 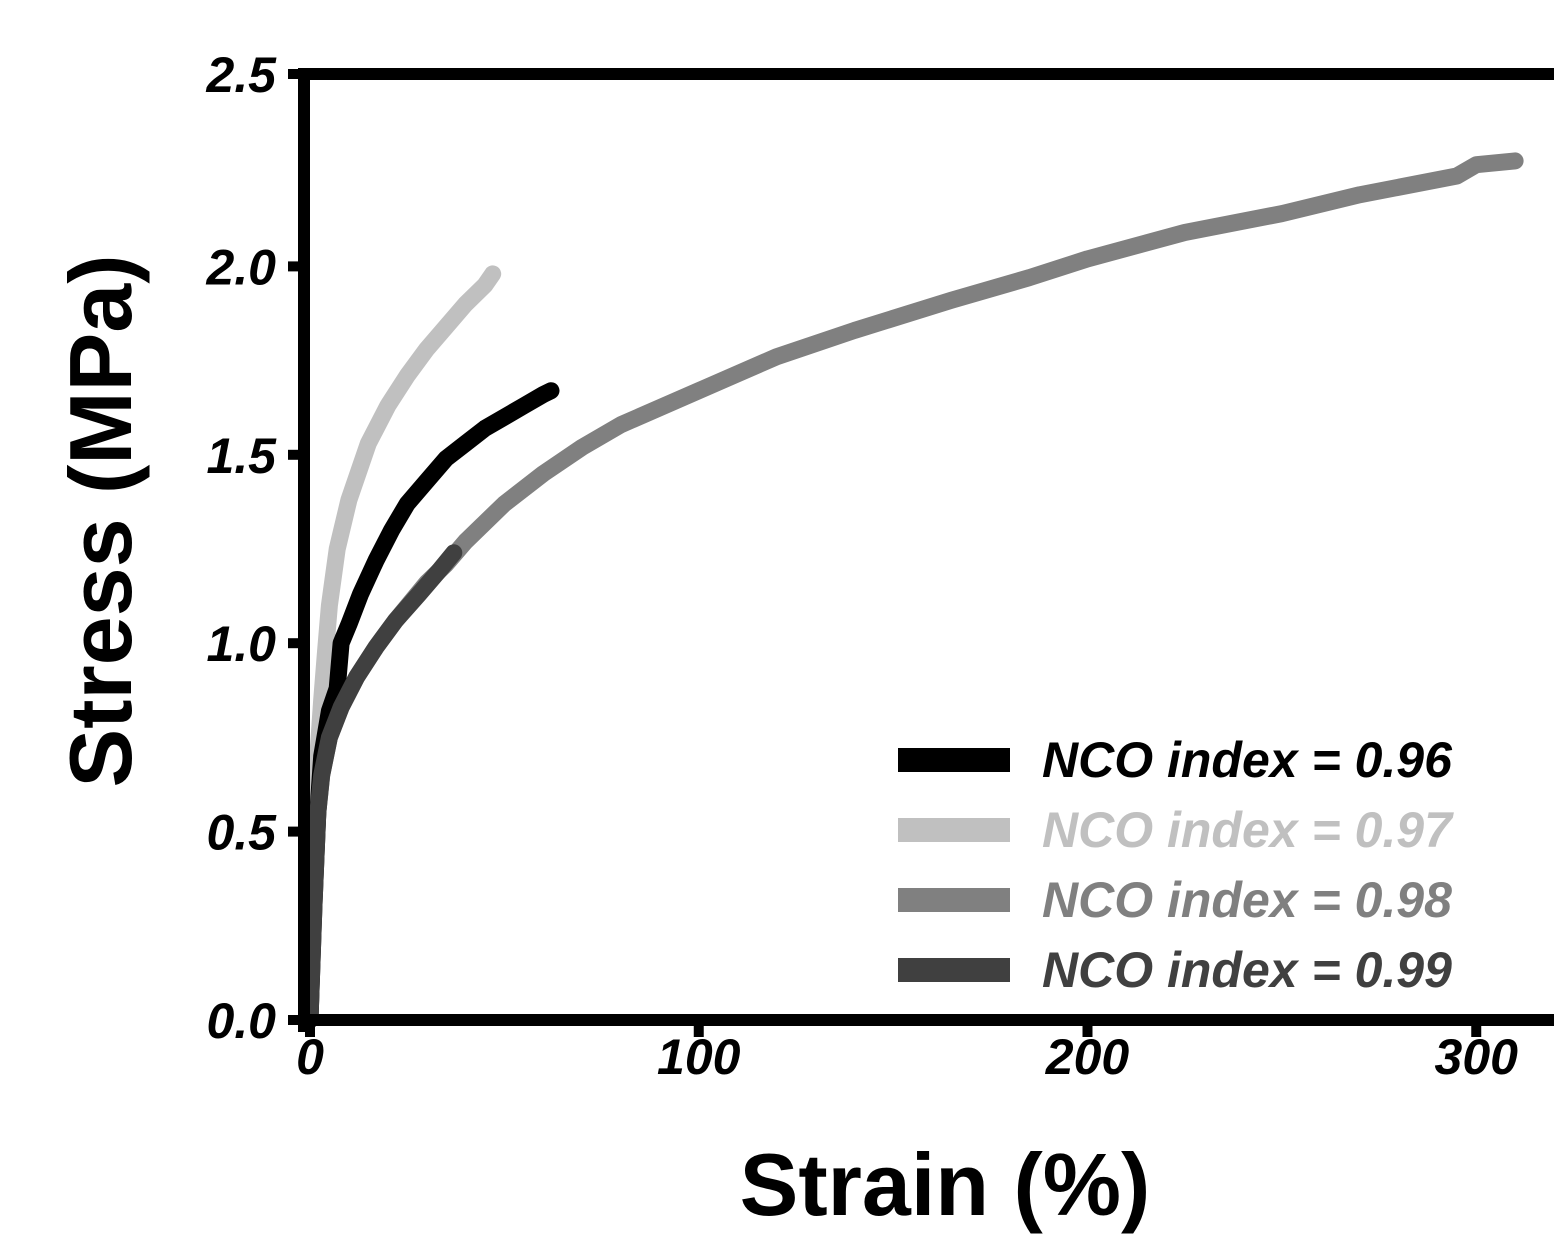 What do you see at coordinates (1247, 970) in the screenshot?
I see `legend-label-4: NCO index = 0.99` at bounding box center [1247, 970].